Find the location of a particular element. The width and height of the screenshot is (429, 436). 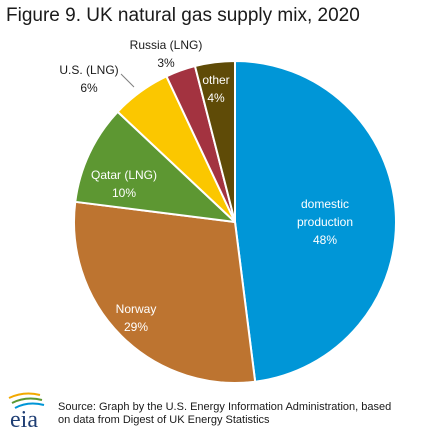

eia-logo-icon: eia is located at coordinates (26, 412).